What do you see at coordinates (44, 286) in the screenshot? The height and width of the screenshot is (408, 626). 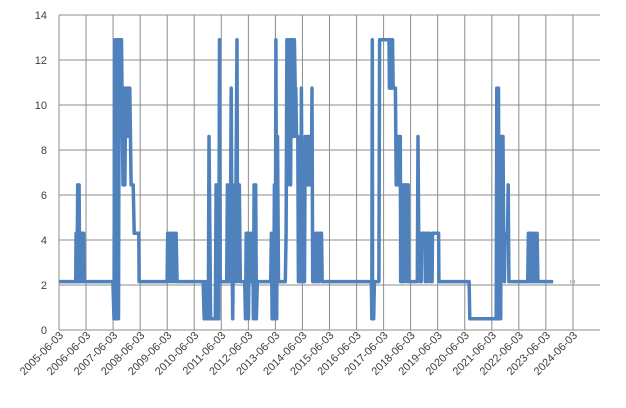 I see `y-tick-label: 2` at bounding box center [44, 286].